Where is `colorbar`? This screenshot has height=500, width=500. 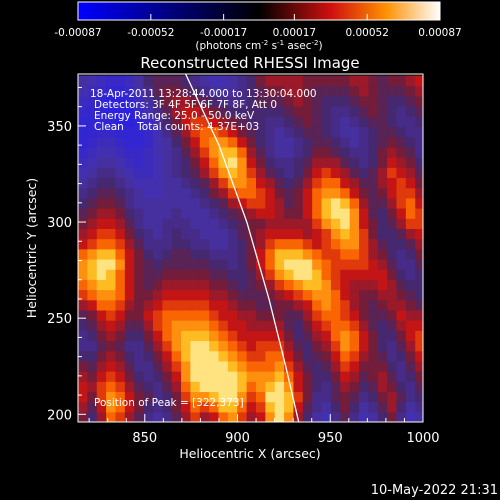
colorbar is located at coordinates (259, 11).